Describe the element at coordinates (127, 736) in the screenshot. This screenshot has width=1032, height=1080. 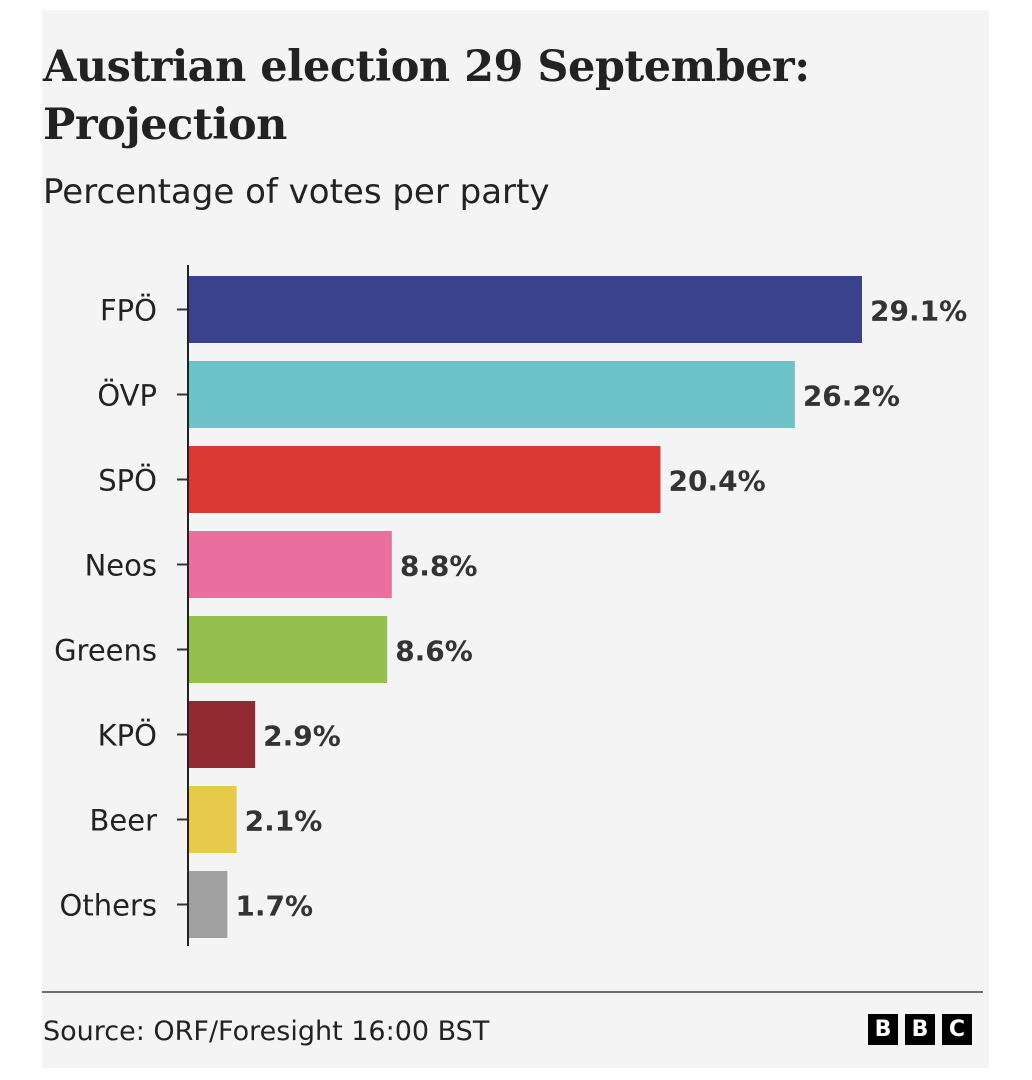
I see `category-label: KPÖ` at that location.